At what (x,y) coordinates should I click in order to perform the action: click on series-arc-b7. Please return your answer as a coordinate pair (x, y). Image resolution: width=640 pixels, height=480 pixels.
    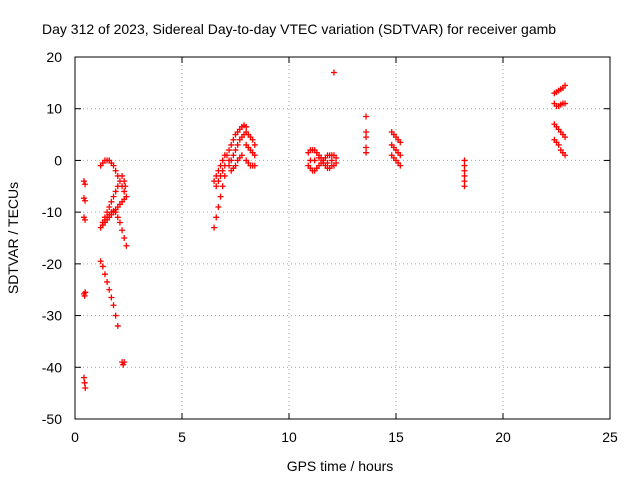
    Looking at the image, I should click on (124, 181).